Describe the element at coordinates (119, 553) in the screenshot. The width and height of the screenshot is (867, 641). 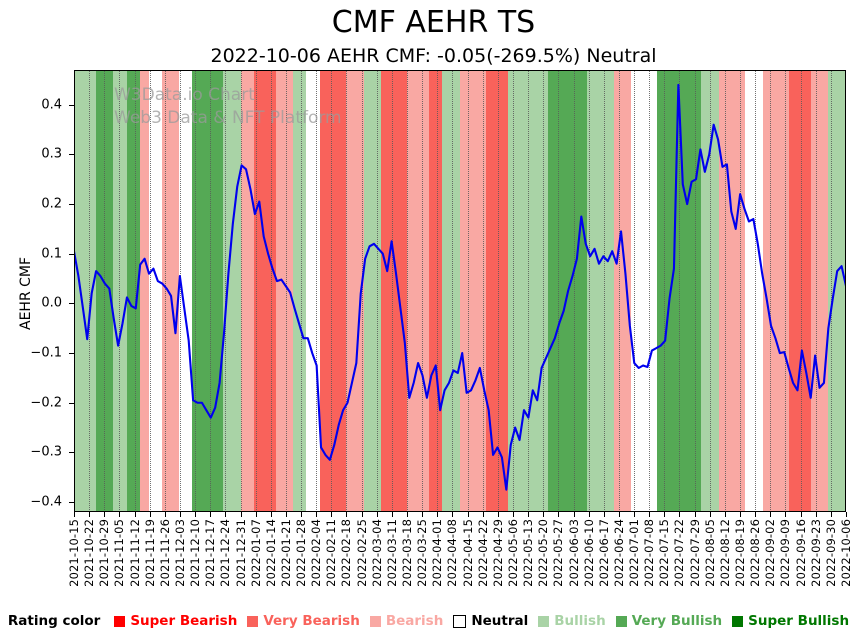
I see `x-tick-label: 2021-11-05` at that location.